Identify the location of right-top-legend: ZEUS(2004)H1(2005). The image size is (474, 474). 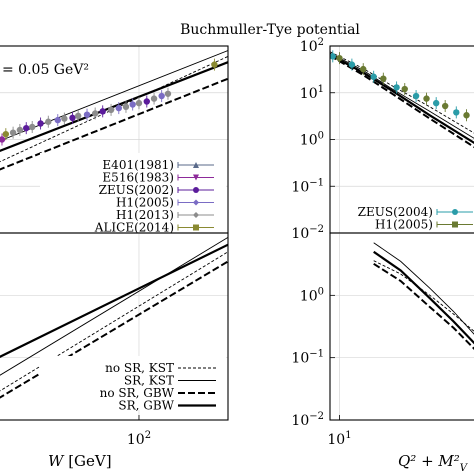
(406, 216).